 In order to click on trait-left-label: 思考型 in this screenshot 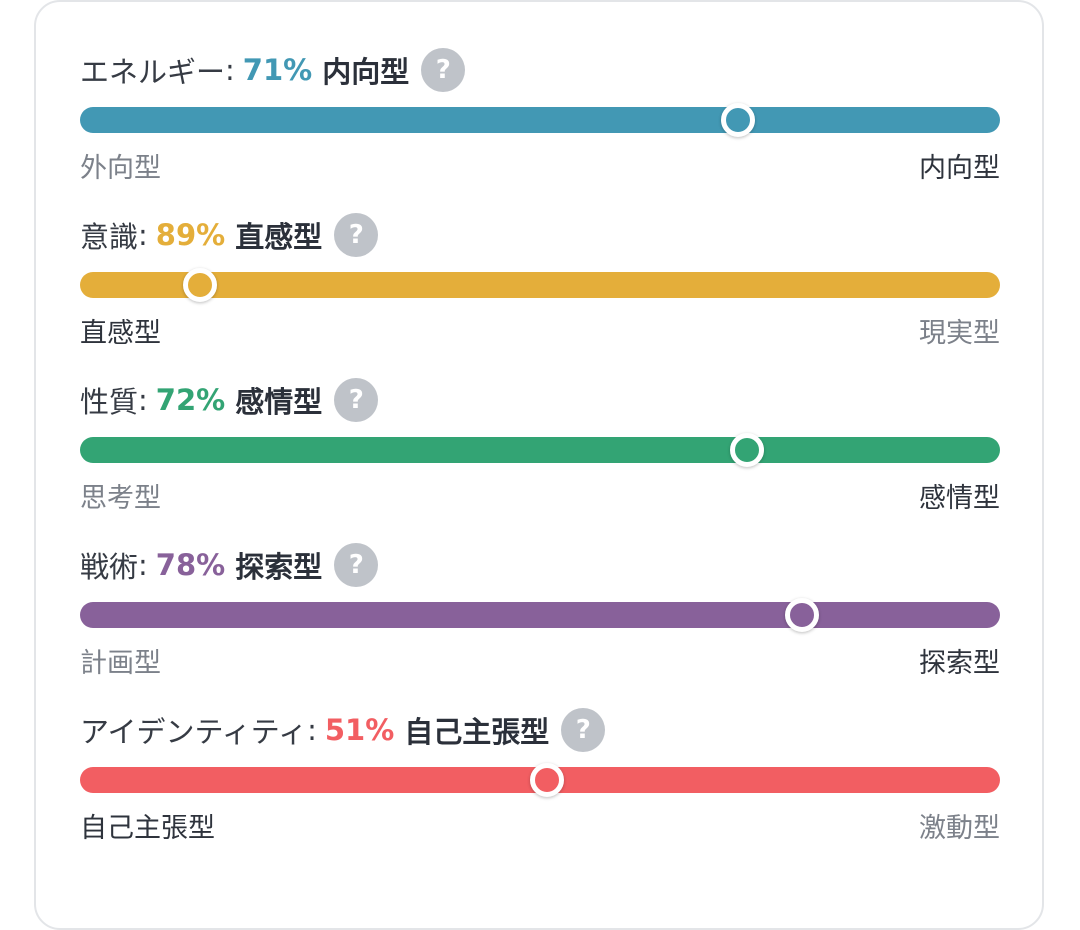, I will do `click(120, 498)`.